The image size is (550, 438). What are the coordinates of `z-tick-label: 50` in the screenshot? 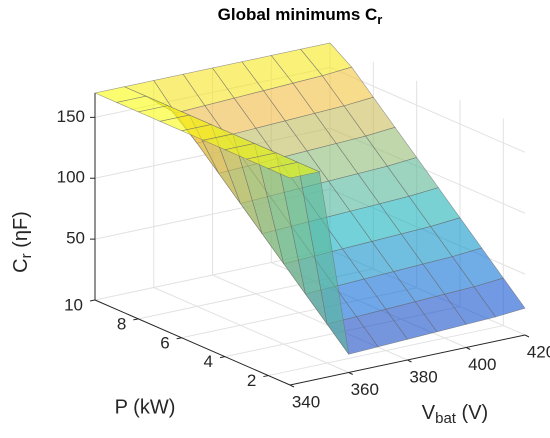 It's located at (75, 238).